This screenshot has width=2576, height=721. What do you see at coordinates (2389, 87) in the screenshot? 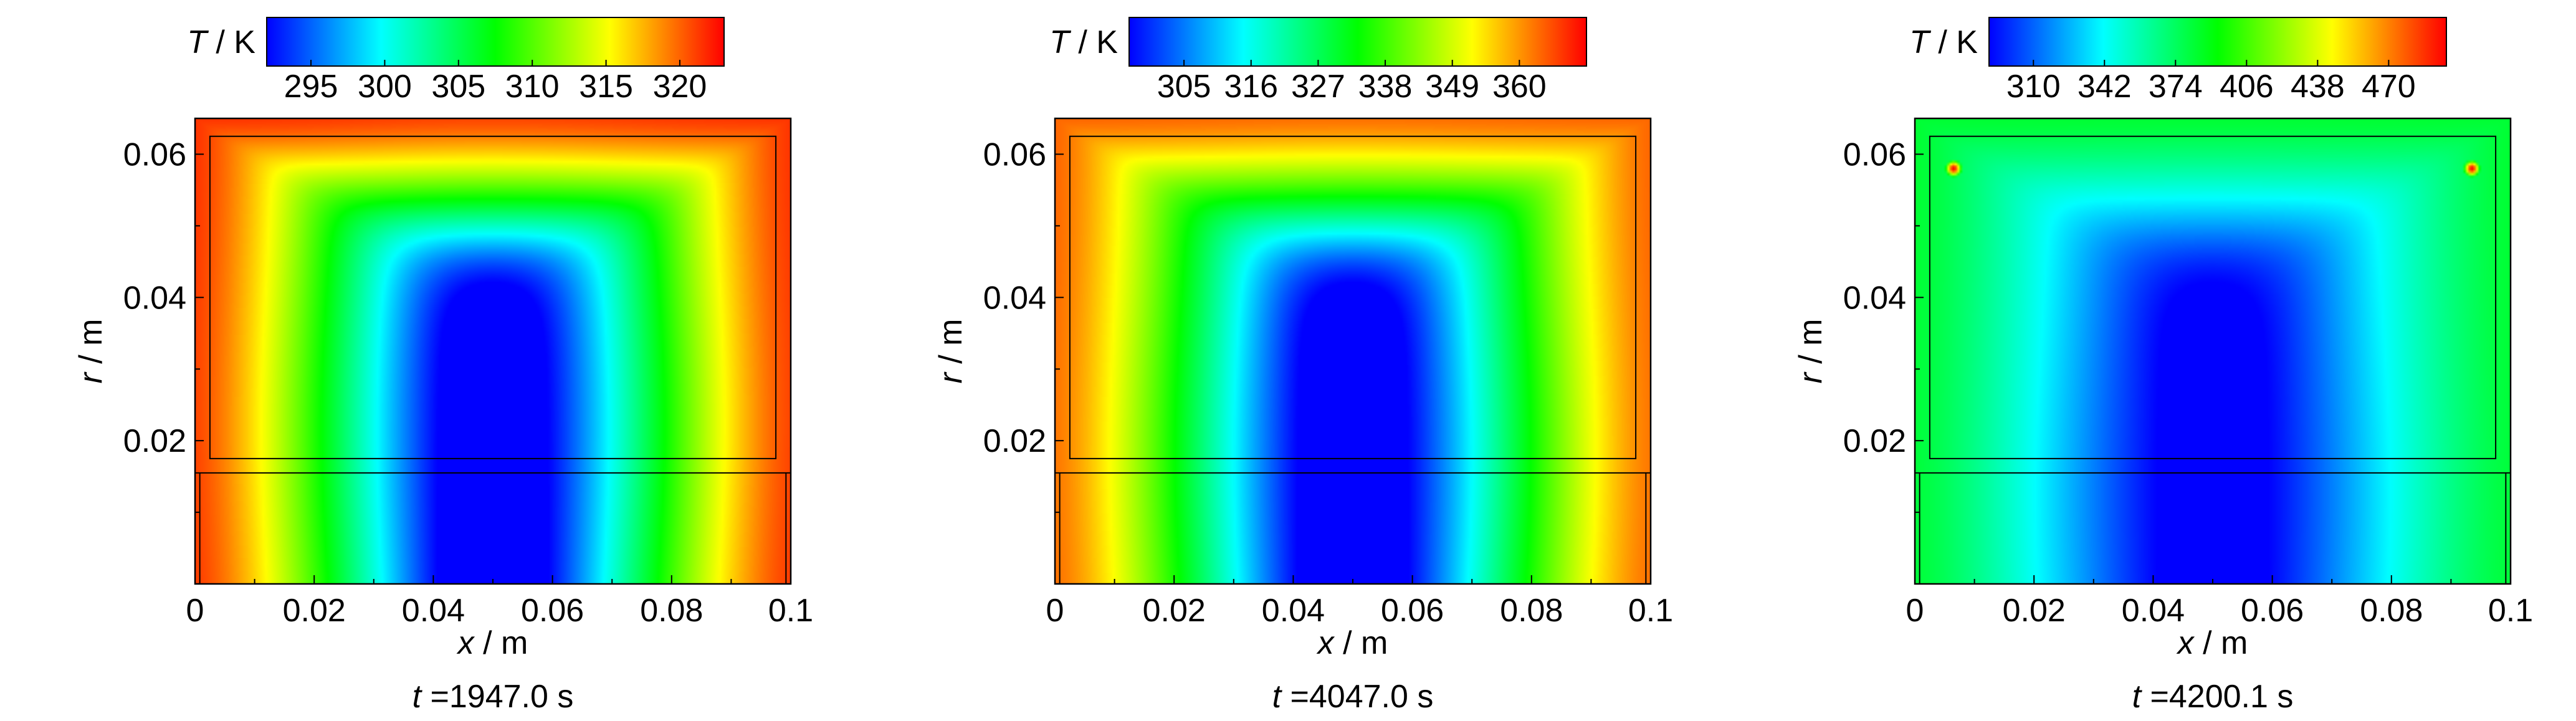
I see `colorbar-tick-label: 470` at bounding box center [2389, 87].